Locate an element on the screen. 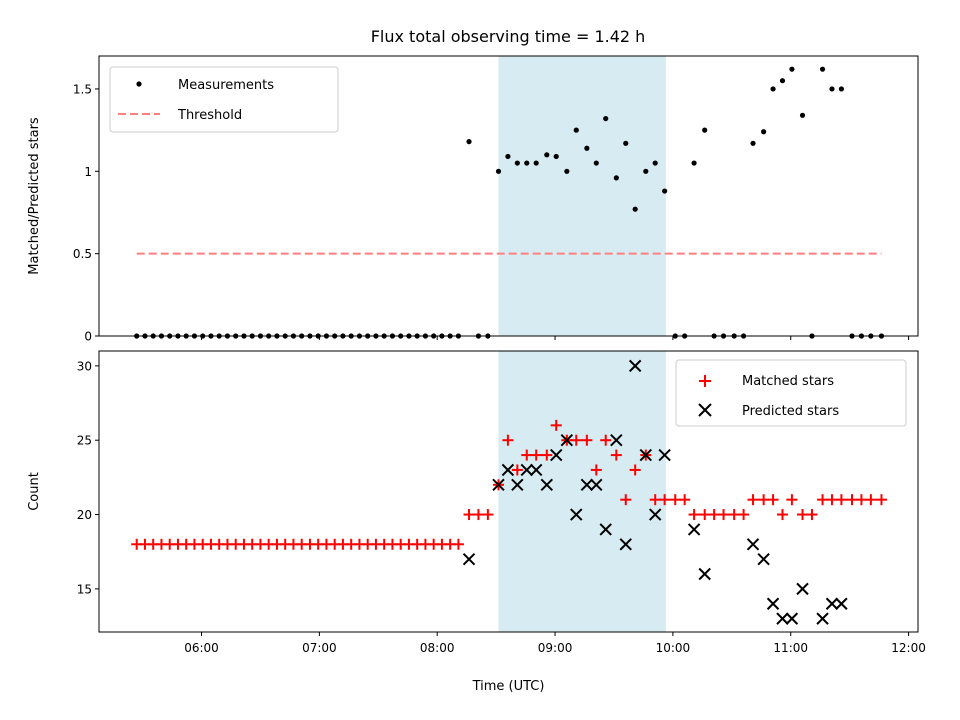 This screenshot has width=960, height=720. top-panel-legend: Measurements Threshold is located at coordinates (224, 99).